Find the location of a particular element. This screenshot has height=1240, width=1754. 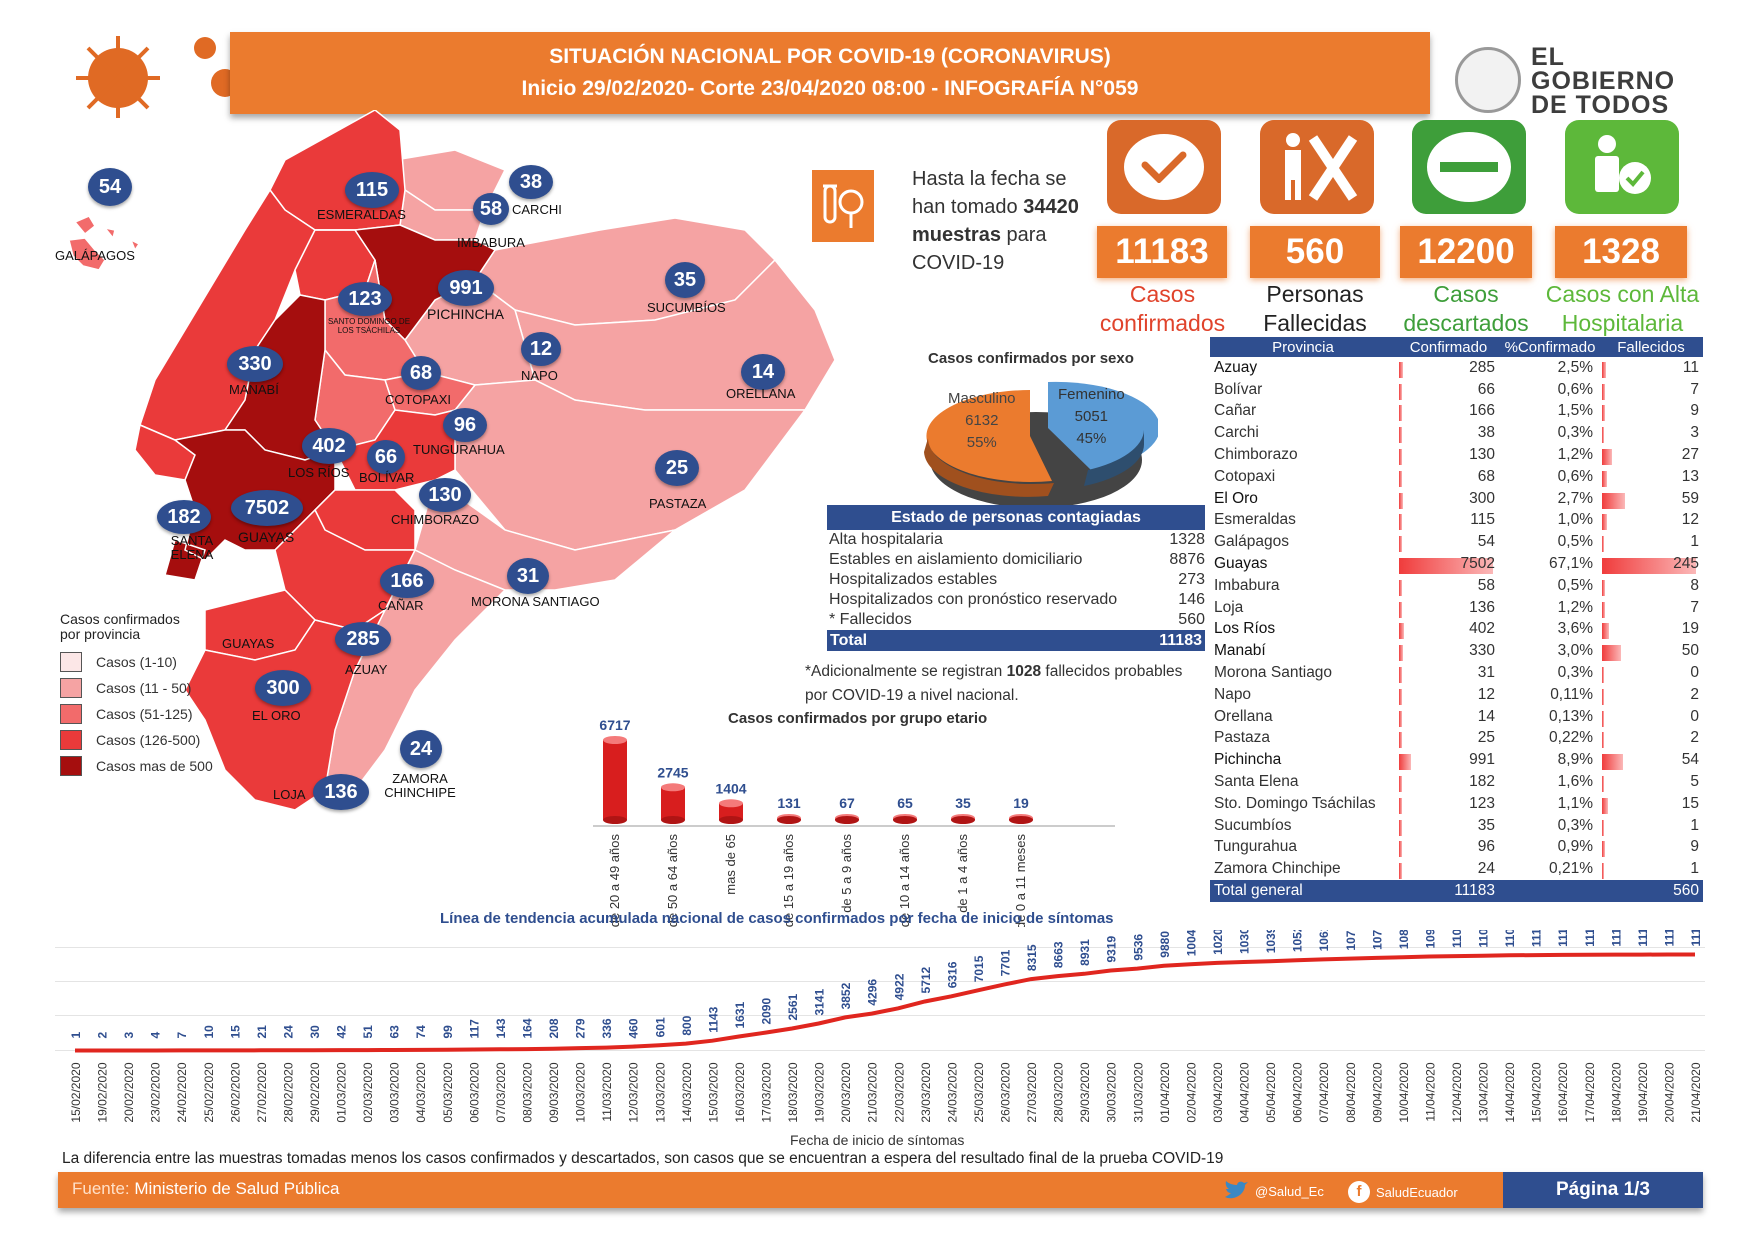

cell-province: El Oro is located at coordinates (1236, 498).